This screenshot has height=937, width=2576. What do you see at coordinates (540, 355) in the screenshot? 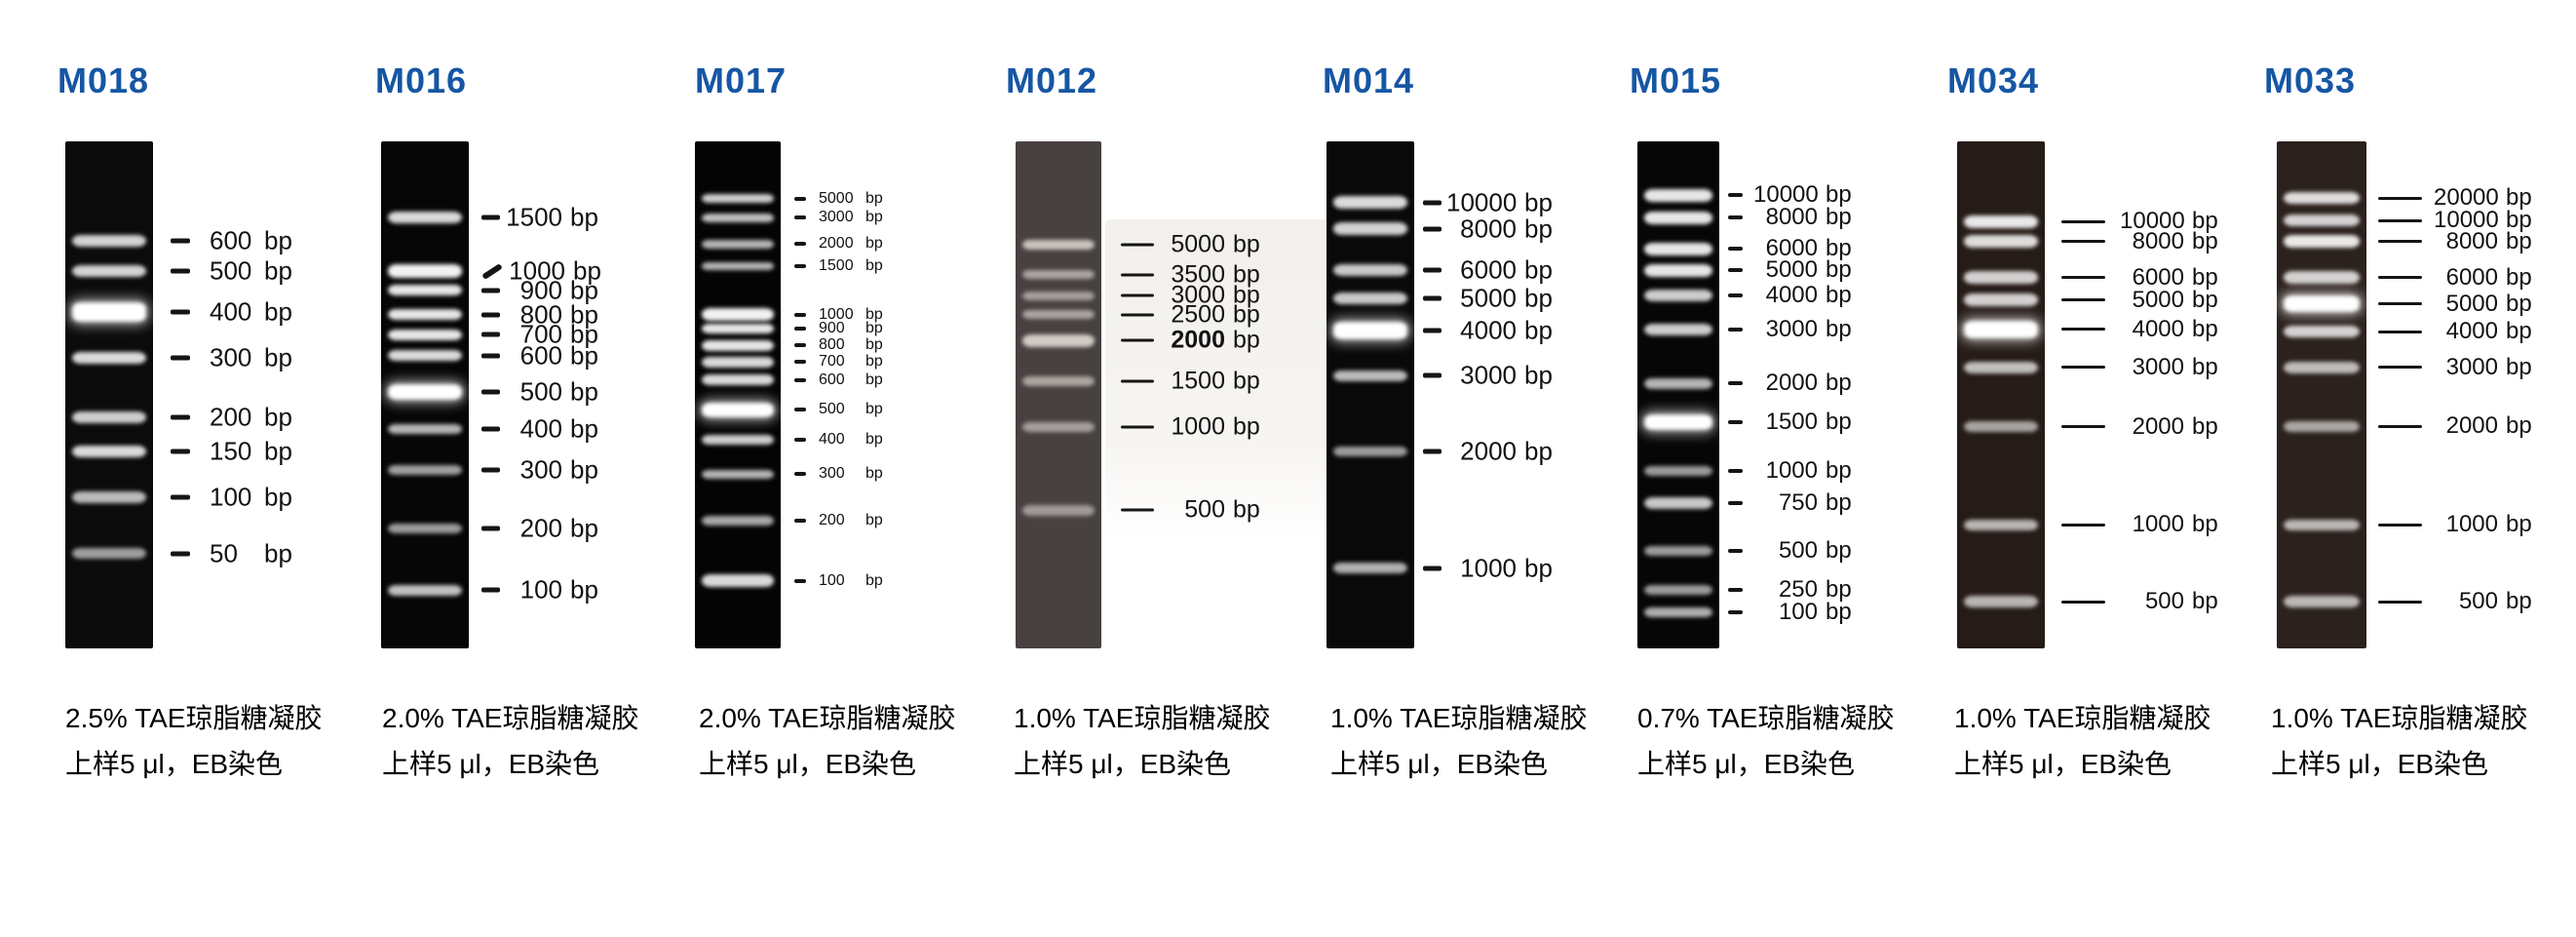
I see `band-size: 600` at bounding box center [540, 355].